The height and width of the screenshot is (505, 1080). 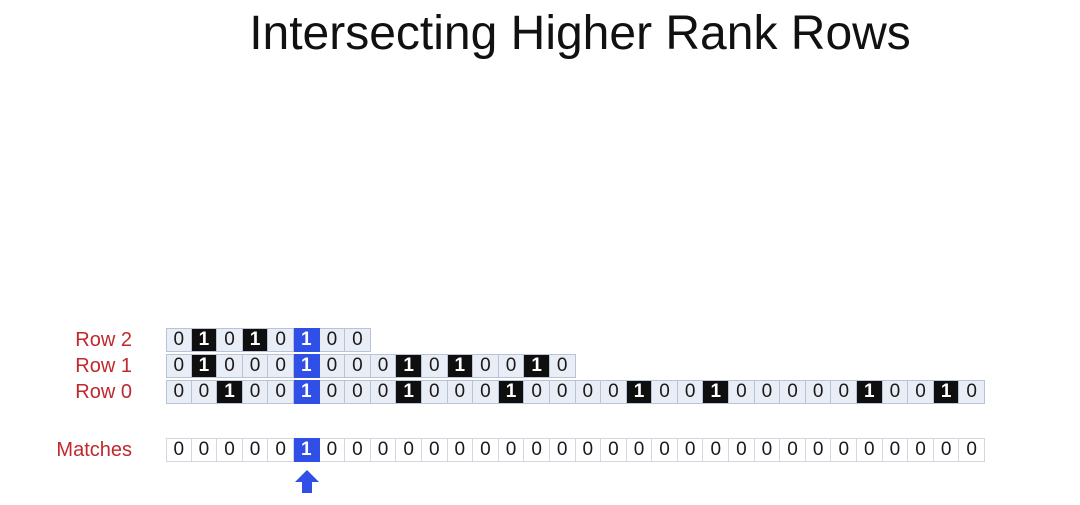 What do you see at coordinates (103, 340) in the screenshot?
I see `row-label: Row 2` at bounding box center [103, 340].